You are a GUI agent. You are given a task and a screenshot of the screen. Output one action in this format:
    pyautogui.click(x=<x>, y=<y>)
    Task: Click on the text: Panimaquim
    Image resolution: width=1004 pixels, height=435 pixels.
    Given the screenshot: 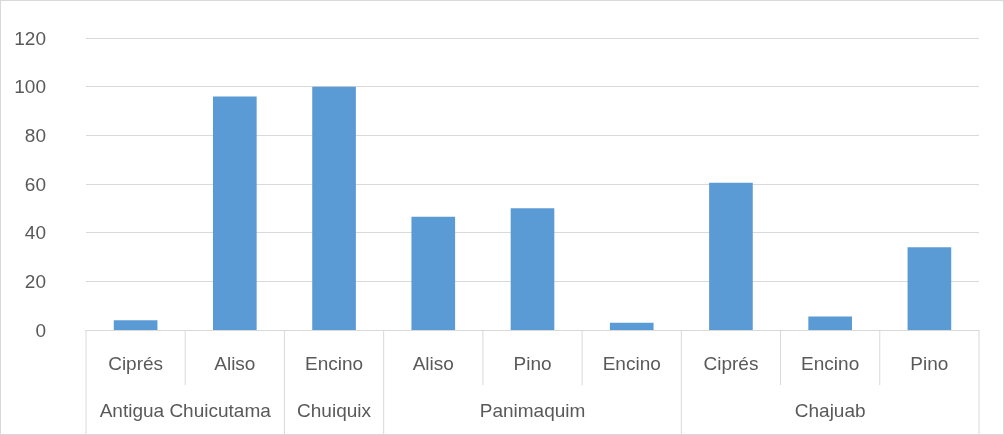 What is the action you would take?
    pyautogui.click(x=532, y=410)
    